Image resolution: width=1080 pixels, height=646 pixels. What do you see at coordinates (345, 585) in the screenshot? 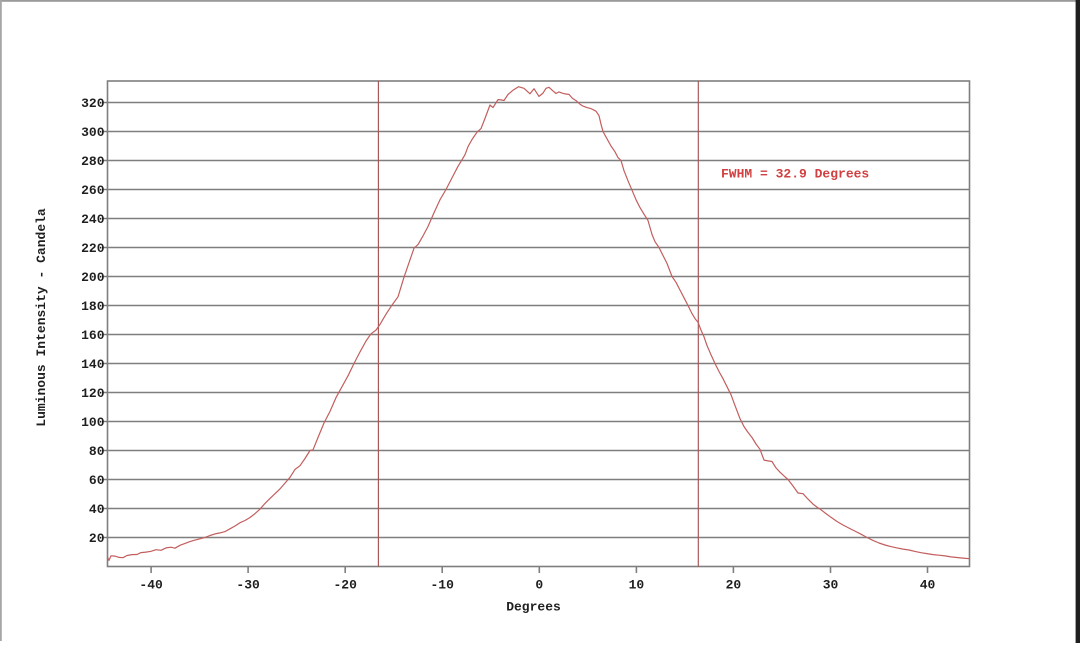
I see `svg-text: -20` at bounding box center [345, 585].